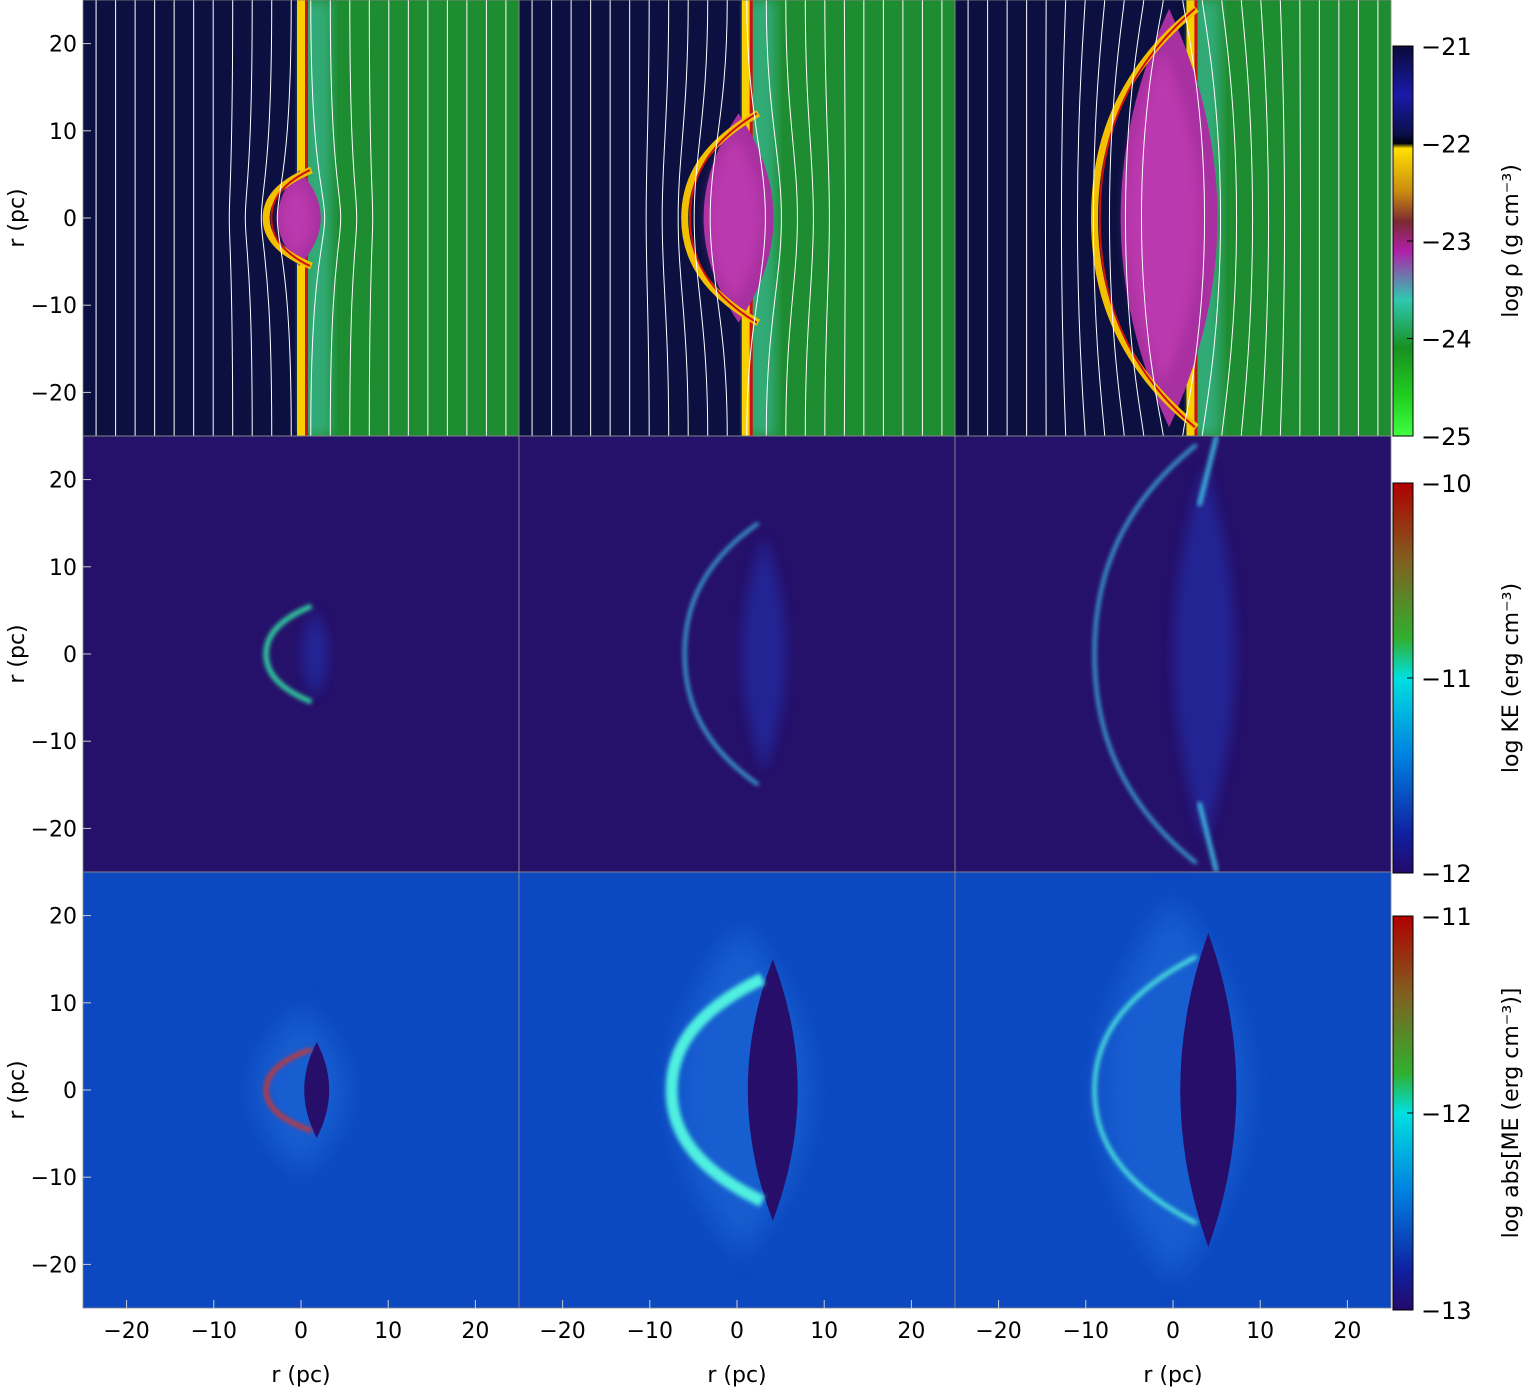 This screenshot has width=1531, height=1396. Describe the element at coordinates (54, 742) in the screenshot. I see `y-tick-label: −10` at that location.